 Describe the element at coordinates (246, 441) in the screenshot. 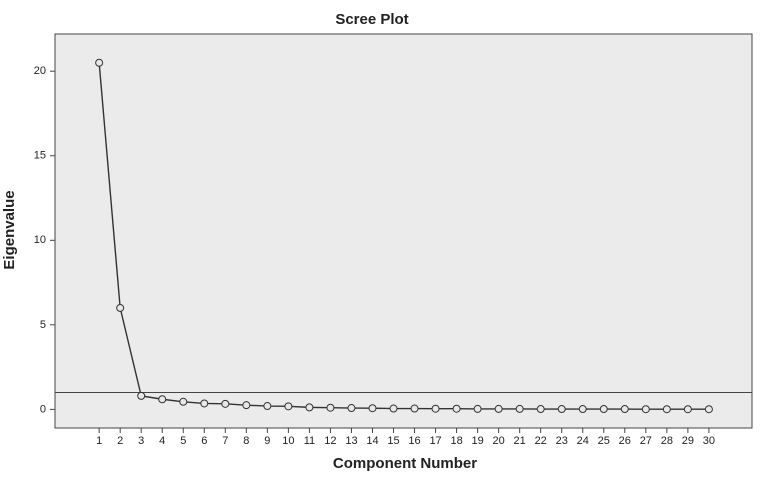

I see `x-tick-label: 8` at that location.